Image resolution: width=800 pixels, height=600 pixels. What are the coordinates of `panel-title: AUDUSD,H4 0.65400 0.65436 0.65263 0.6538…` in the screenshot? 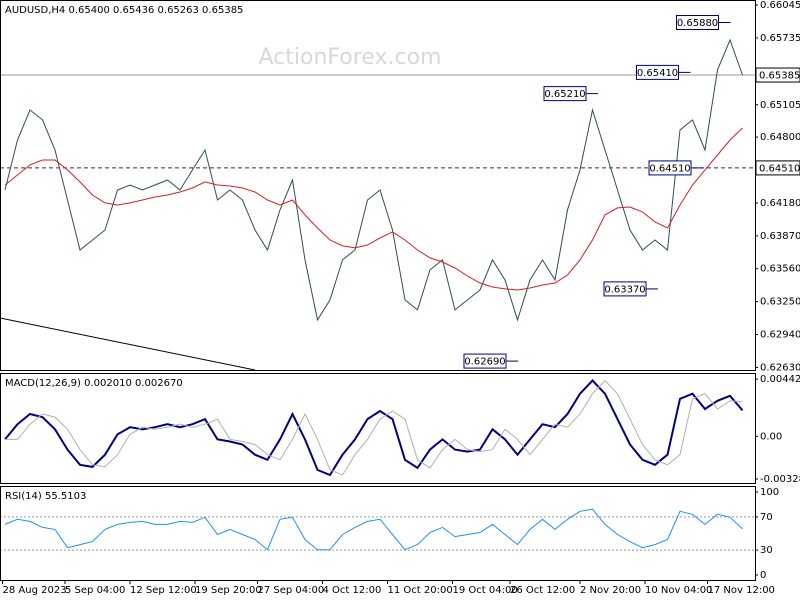 It's located at (124, 10).